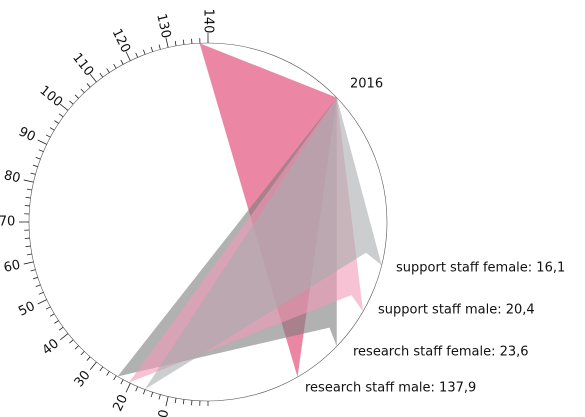 The height and width of the screenshot is (417, 585). Describe the element at coordinates (83, 379) in the screenshot. I see `scale-label: 30` at that location.